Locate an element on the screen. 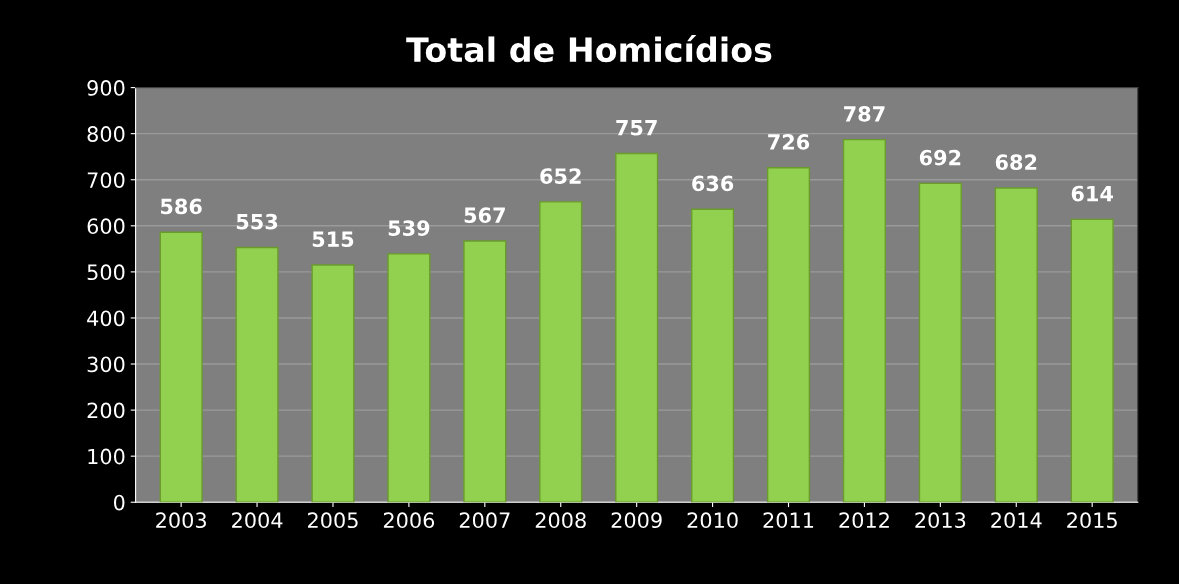 This screenshot has height=584, width=1179. x-tick-label: 2012 is located at coordinates (864, 520).